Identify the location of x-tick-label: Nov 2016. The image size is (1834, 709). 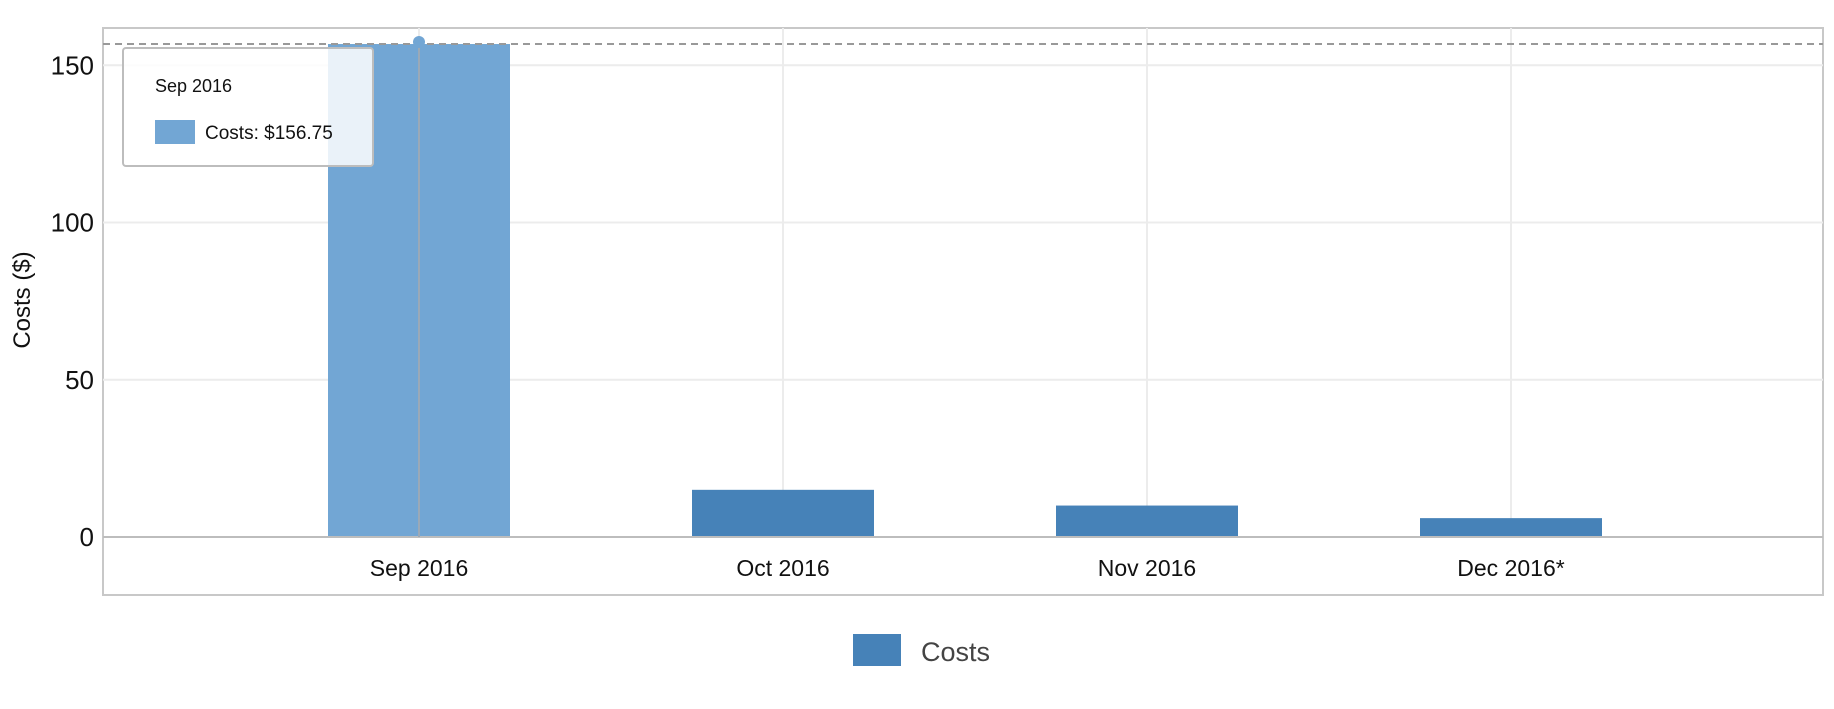
(1147, 568).